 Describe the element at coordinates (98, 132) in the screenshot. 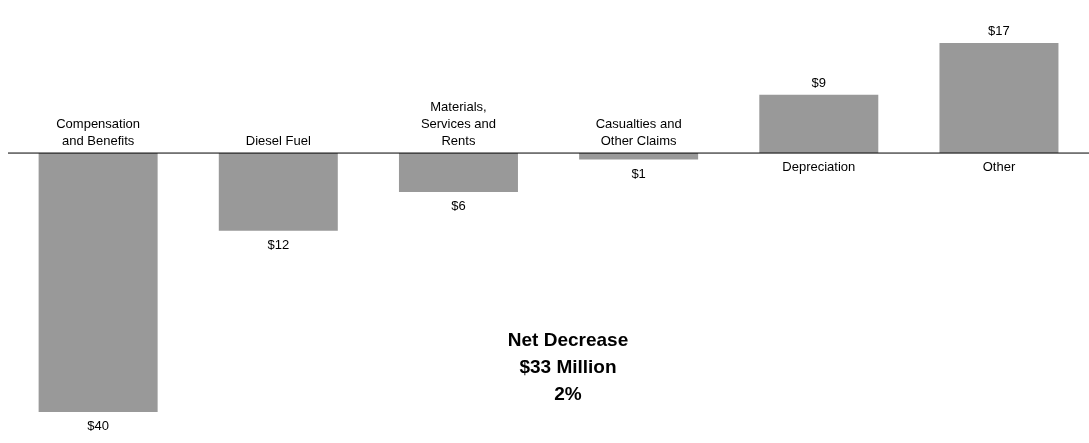

I see `x-tick-label: Compensation and Benefits` at that location.